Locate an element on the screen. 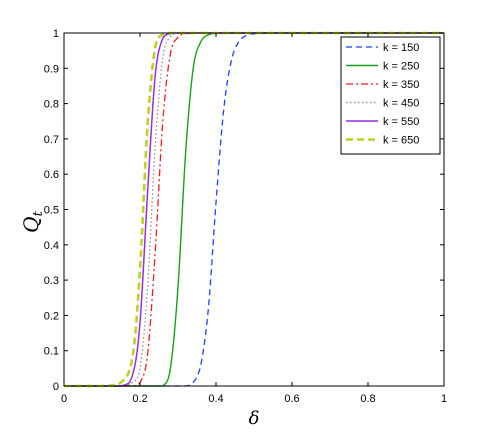  y-tick-label: 0.8 is located at coordinates (51, 105).